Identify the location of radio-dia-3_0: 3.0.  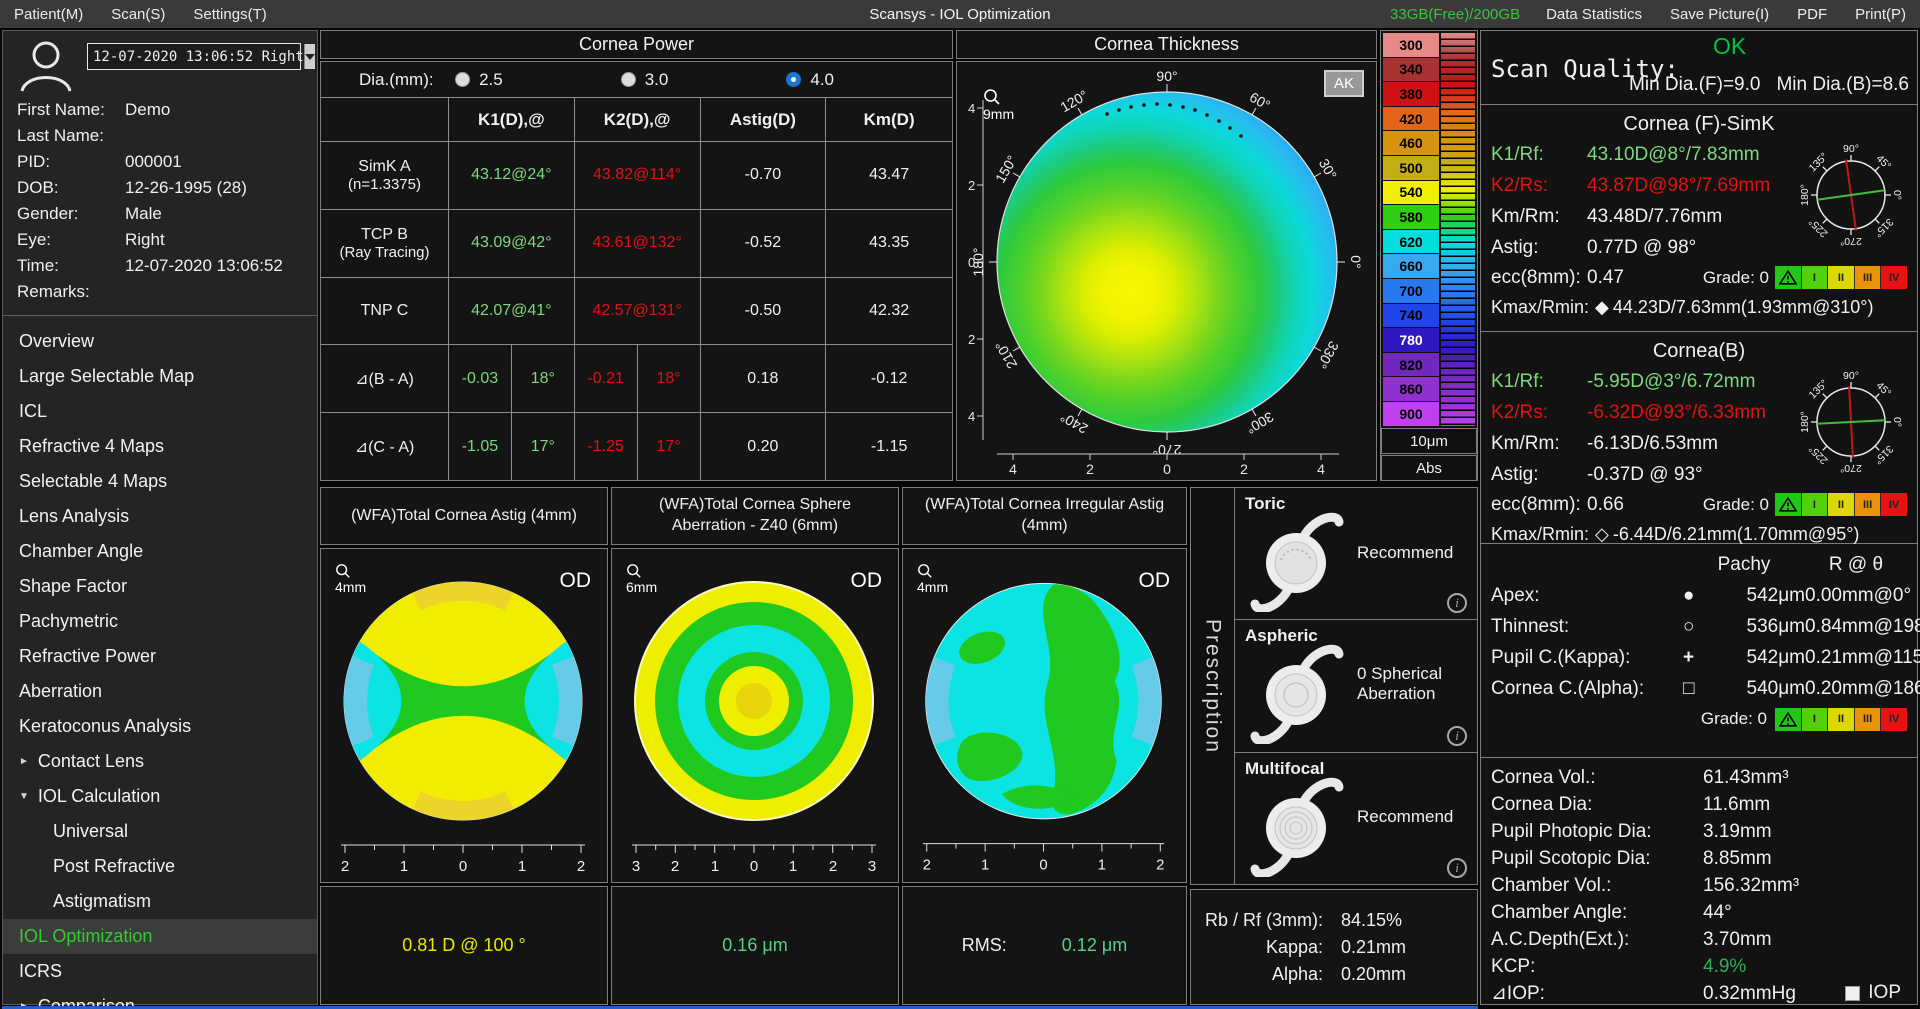
(644, 80).